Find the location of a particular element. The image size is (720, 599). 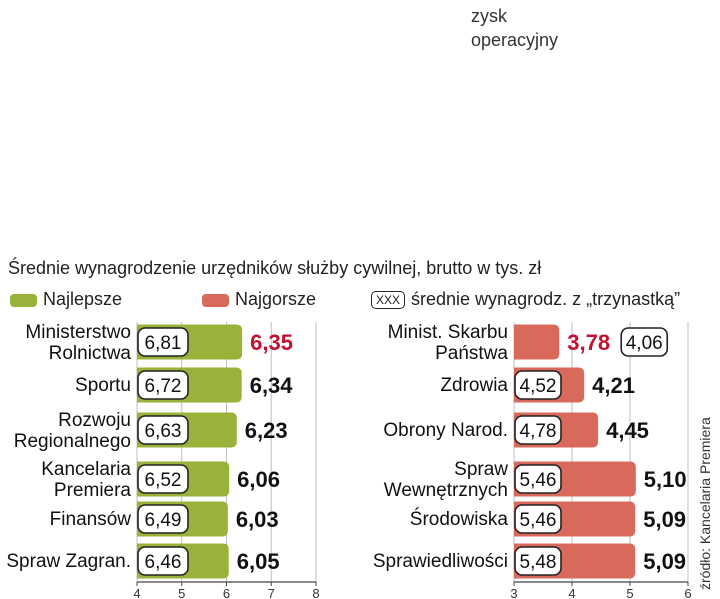

worst-13th-label: 5,48 is located at coordinates (538, 562).